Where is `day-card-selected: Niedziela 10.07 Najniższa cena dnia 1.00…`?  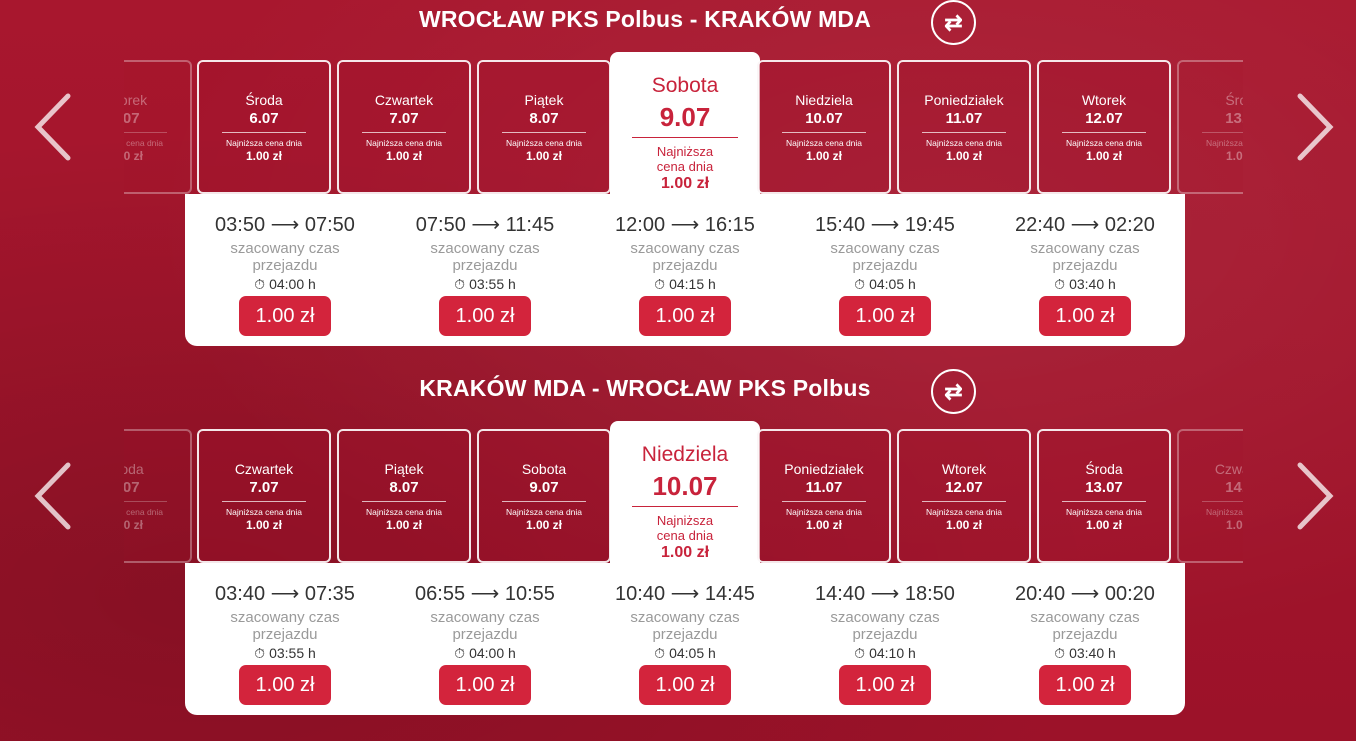
day-card-selected: Niedziela 10.07 Najniższa cena dnia 1.00… is located at coordinates (685, 496).